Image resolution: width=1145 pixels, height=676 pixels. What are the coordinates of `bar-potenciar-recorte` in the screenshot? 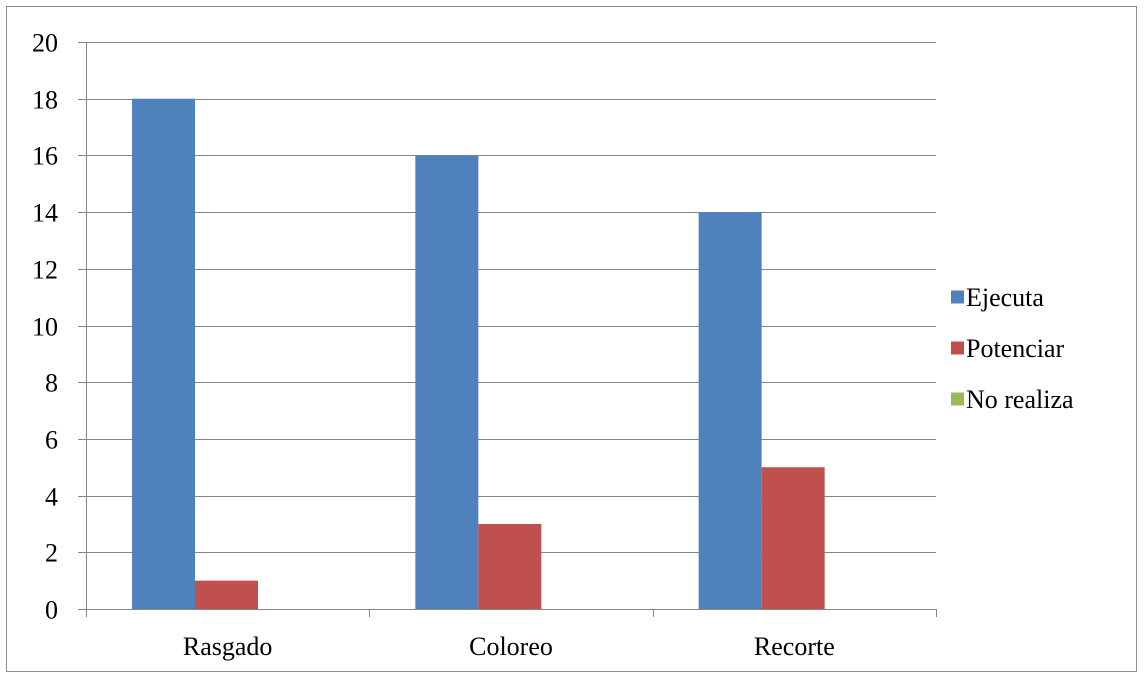 It's located at (793, 538).